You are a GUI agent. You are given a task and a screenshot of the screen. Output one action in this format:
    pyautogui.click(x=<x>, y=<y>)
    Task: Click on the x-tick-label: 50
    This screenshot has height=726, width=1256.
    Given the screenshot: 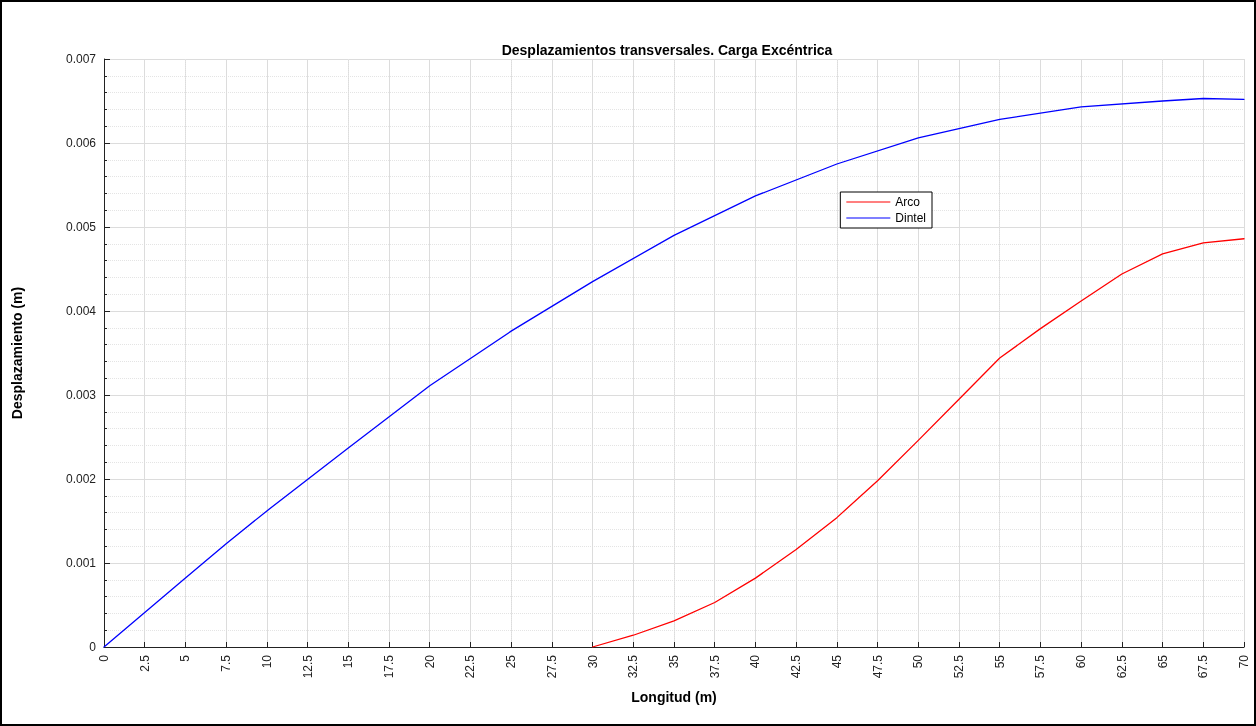 What is the action you would take?
    pyautogui.click(x=918, y=661)
    